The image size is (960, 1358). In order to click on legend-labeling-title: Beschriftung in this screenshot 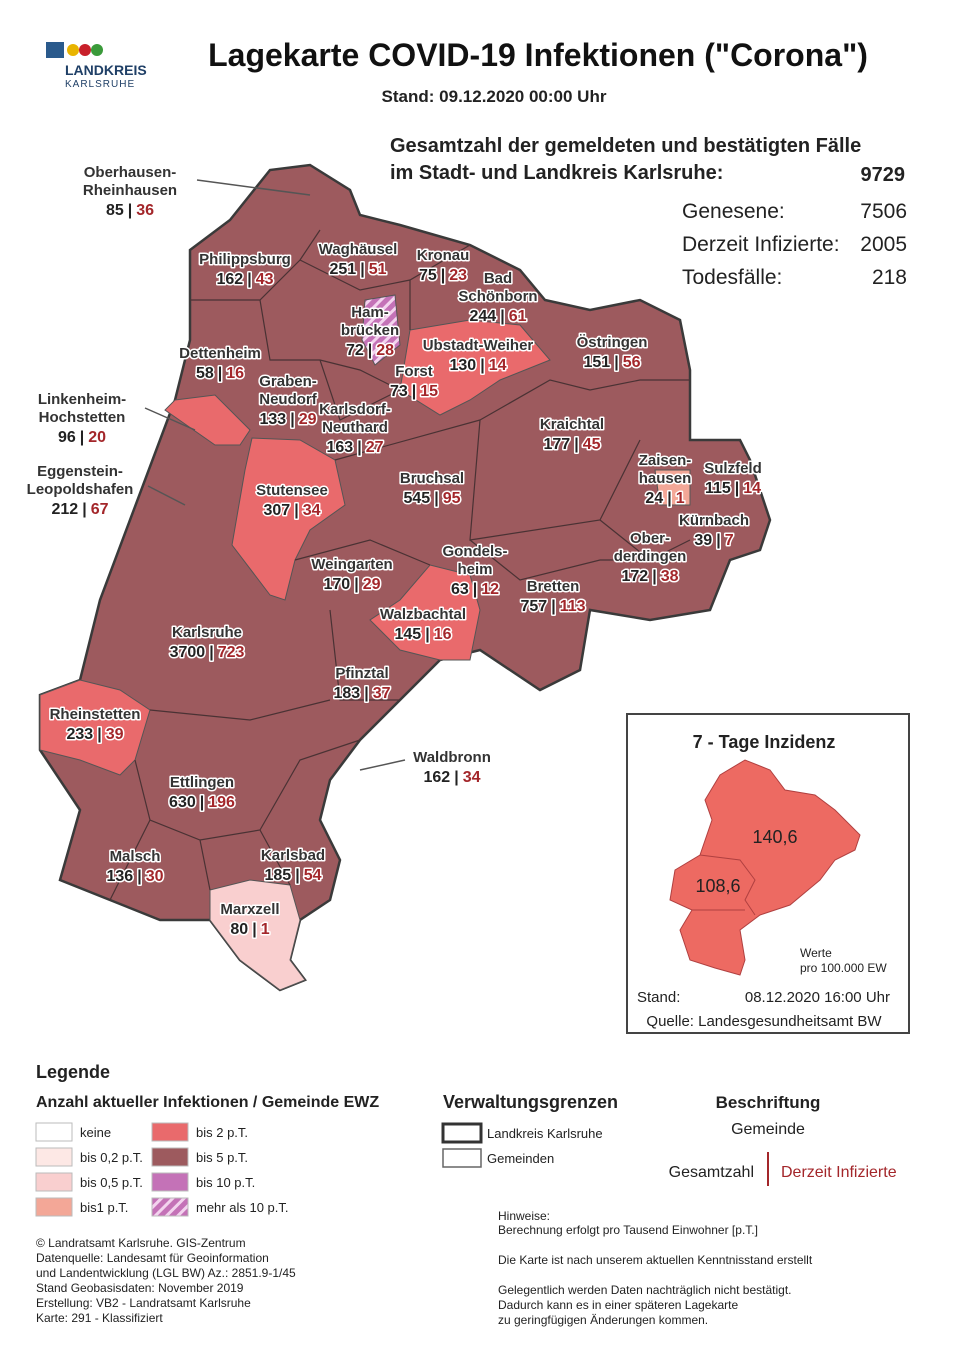, I will do `click(768, 1102)`.